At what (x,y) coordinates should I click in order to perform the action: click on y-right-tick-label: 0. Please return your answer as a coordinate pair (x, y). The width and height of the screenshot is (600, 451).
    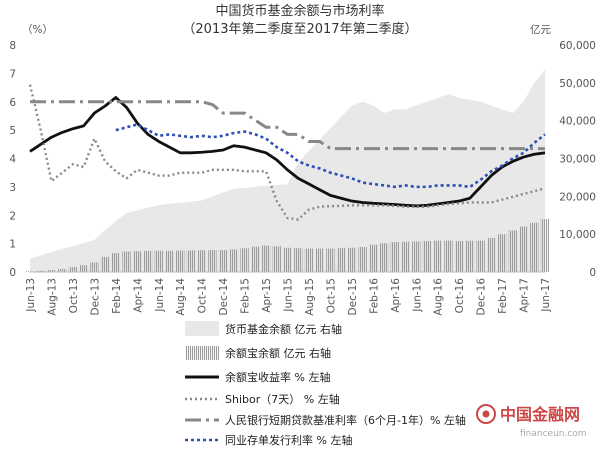
    Looking at the image, I should click on (592, 273).